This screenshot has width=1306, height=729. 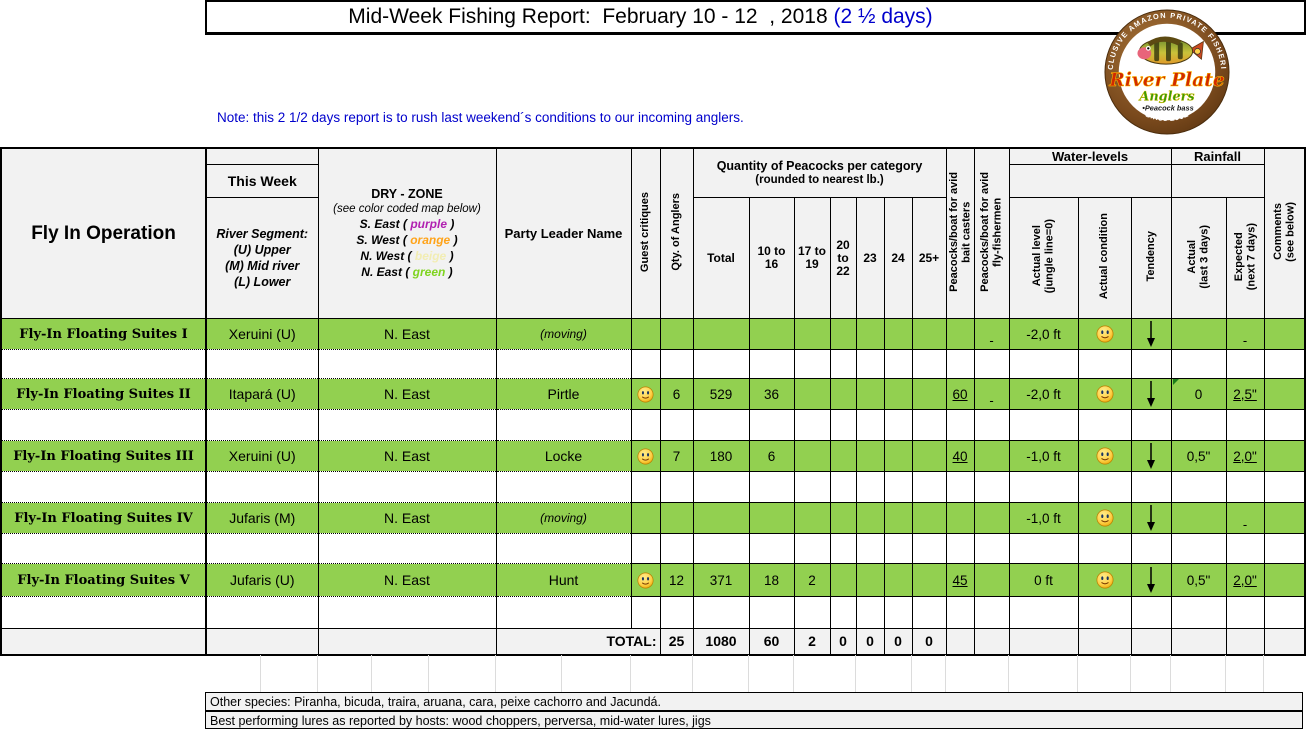 I want to click on total-anglers: 25, so click(x=676, y=641).